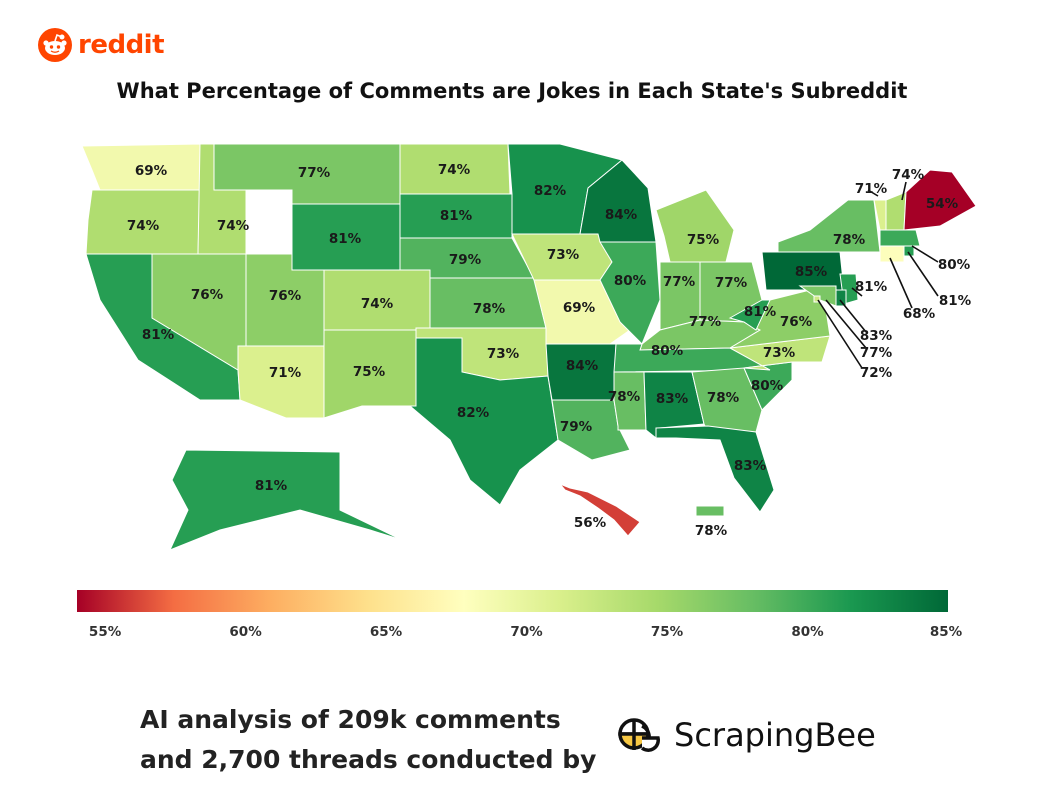 Image resolution: width=1052 pixels, height=812 pixels. What do you see at coordinates (55, 45) in the screenshot?
I see `reddit-alien-icon` at bounding box center [55, 45].